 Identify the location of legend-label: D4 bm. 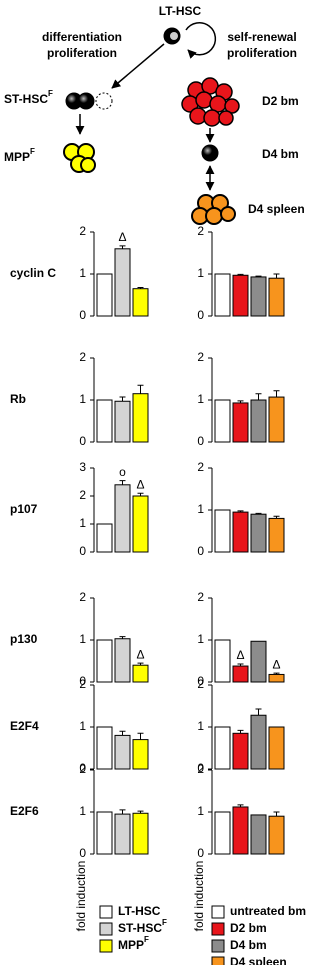
(248, 945).